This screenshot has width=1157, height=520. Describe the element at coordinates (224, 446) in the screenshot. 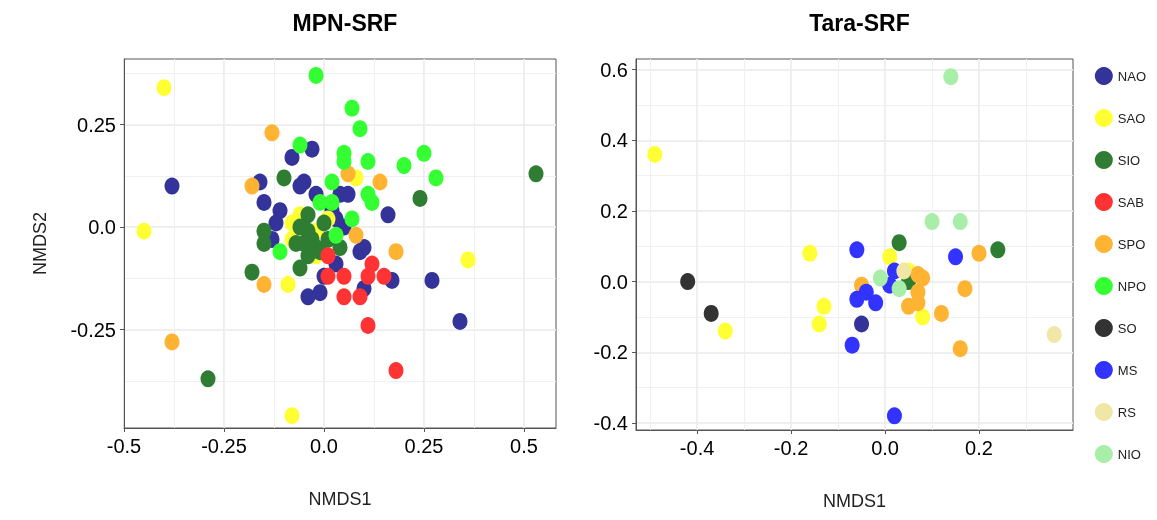

I see `x-tick-label: -0.25` at that location.